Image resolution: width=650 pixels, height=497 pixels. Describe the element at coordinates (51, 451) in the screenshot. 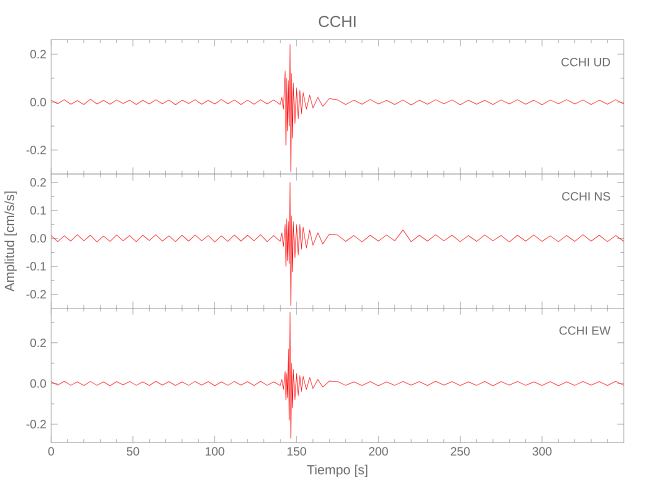

I see `x-tick-label: 0` at that location.